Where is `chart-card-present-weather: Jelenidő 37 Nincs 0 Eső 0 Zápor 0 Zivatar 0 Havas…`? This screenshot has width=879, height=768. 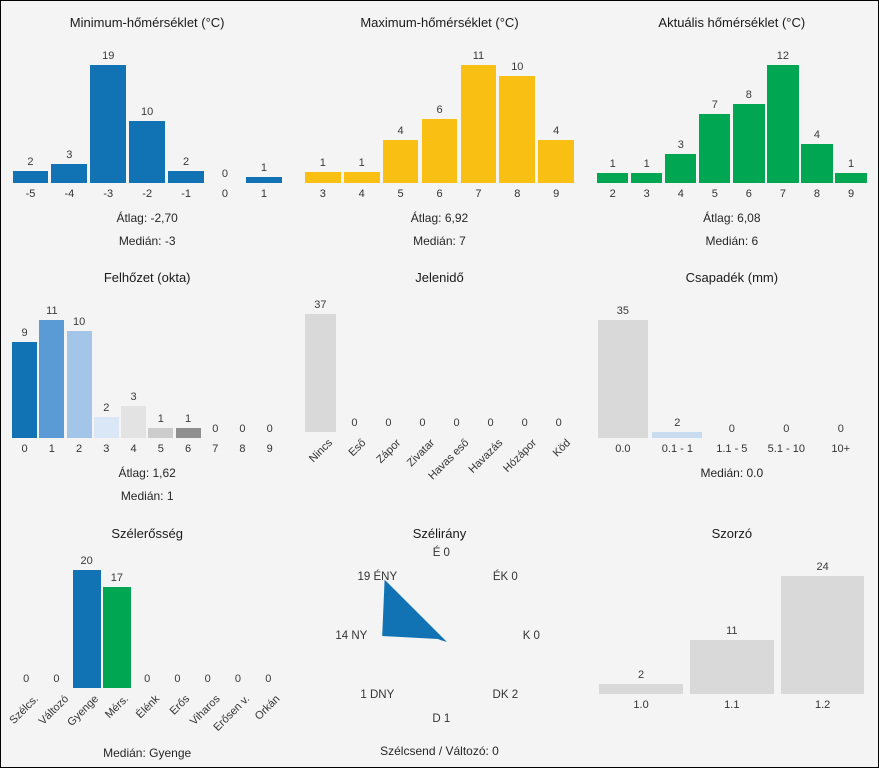 chart-card-present-weather: Jelenidő 37 Nincs 0 Eső 0 Zápor 0 Zivatar 0 Havas… is located at coordinates (439, 383).